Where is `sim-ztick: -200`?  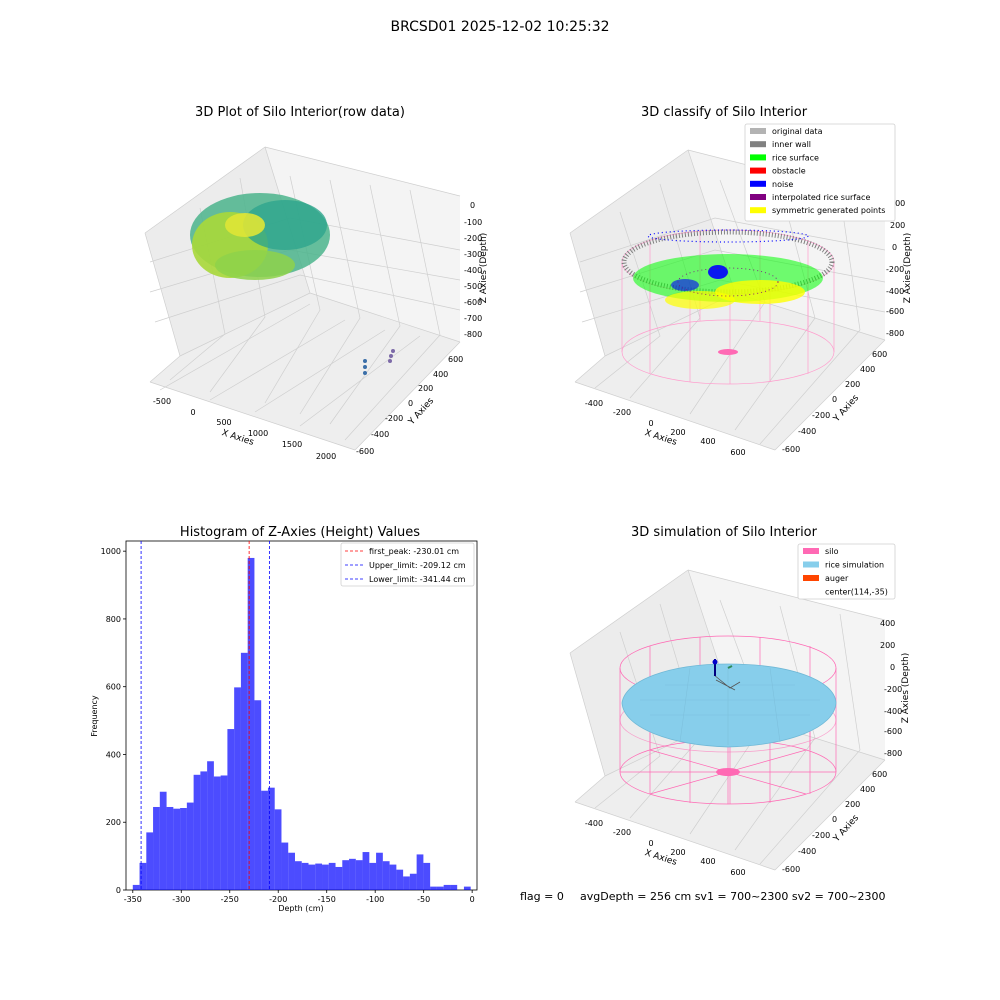 sim-ztick: -200 is located at coordinates (893, 689).